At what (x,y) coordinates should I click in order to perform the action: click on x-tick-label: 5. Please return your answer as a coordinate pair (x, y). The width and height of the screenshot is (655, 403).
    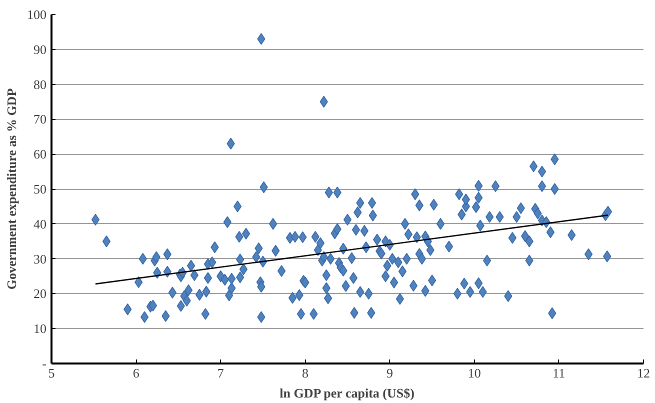
    Looking at the image, I should click on (51, 373).